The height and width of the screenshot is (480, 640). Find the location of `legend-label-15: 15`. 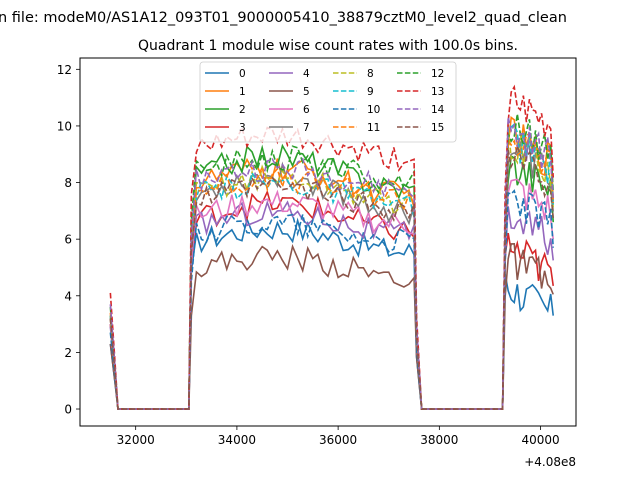

legend-label-15: 15 is located at coordinates (437, 128).